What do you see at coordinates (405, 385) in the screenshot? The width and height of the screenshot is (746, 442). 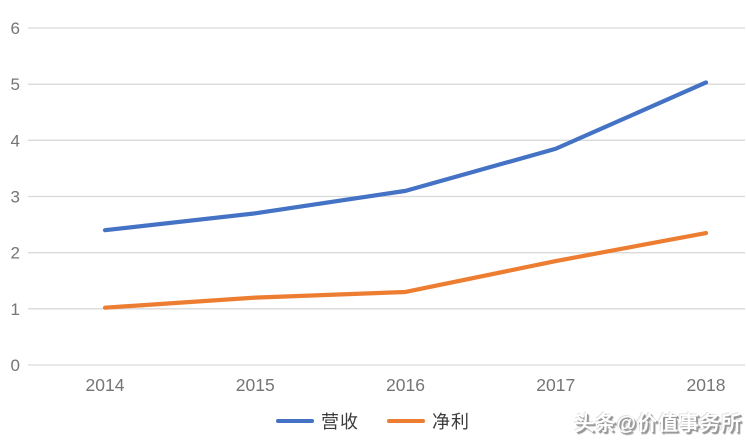 I see `x-axis-tick-label: 2016` at bounding box center [405, 385].